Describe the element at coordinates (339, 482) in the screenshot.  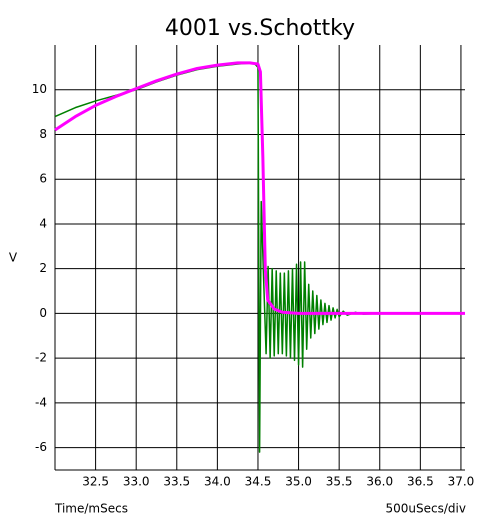
I see `x-tick-label: 35.5` at that location.